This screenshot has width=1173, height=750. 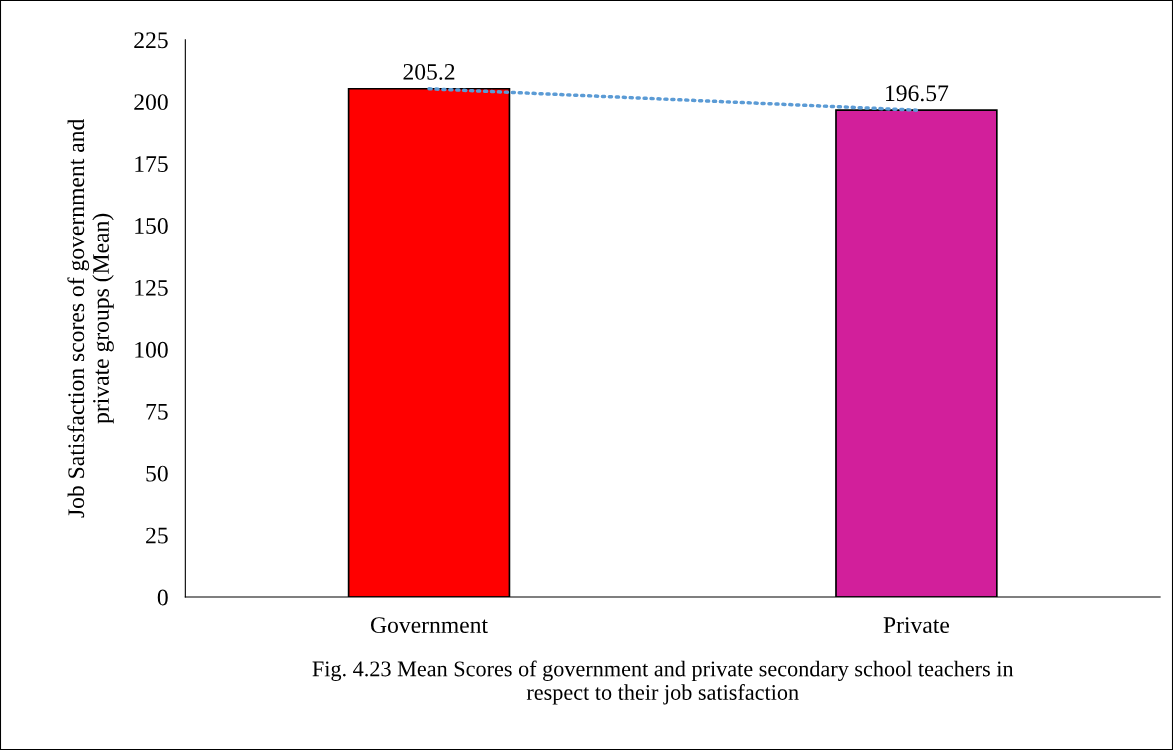 What do you see at coordinates (151, 164) in the screenshot?
I see `y-tick-label: 175` at bounding box center [151, 164].